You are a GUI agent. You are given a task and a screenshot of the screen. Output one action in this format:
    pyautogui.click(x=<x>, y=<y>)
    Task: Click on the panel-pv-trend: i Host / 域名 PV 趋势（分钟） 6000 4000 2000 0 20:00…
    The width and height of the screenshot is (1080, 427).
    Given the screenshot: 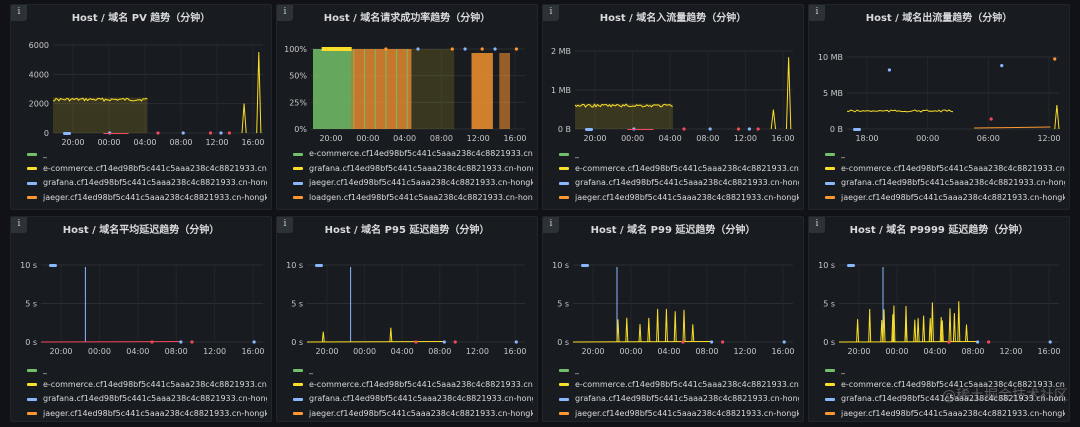 What is the action you would take?
    pyautogui.click(x=141, y=107)
    